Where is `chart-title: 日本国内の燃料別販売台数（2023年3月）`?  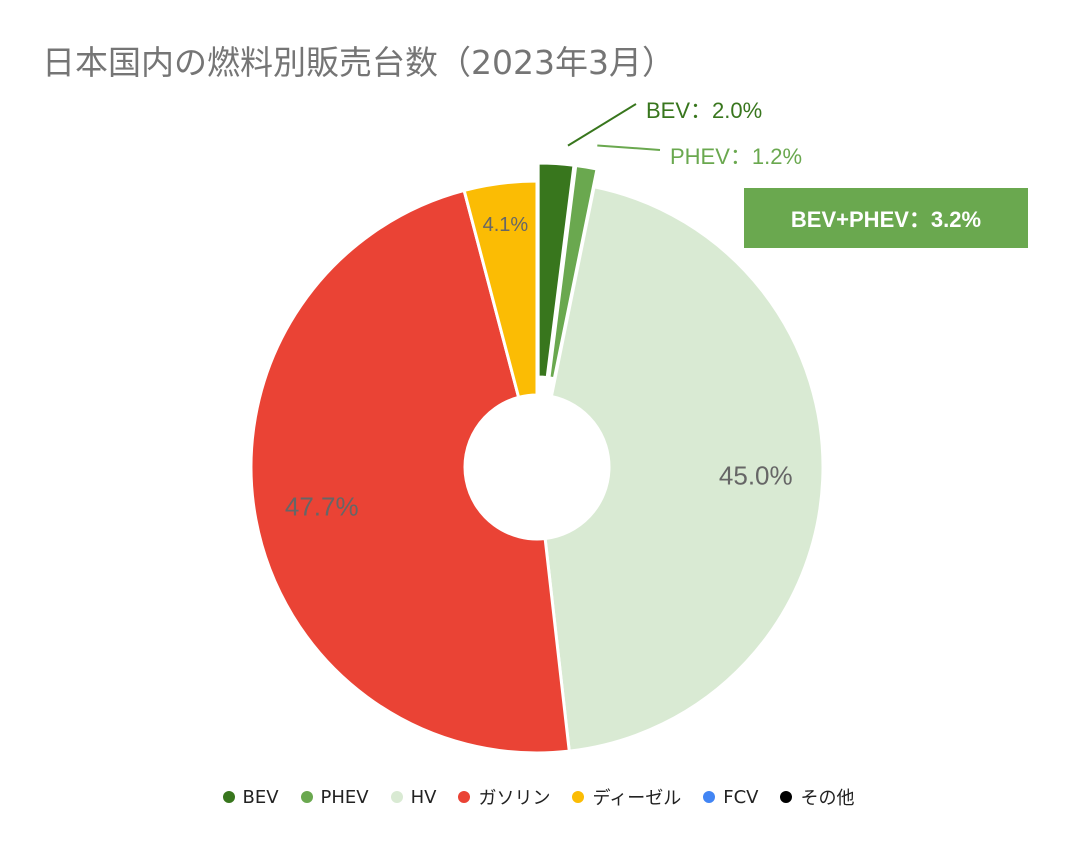 chart-title: 日本国内の燃料別販売台数（2023年3月） is located at coordinates (358, 62).